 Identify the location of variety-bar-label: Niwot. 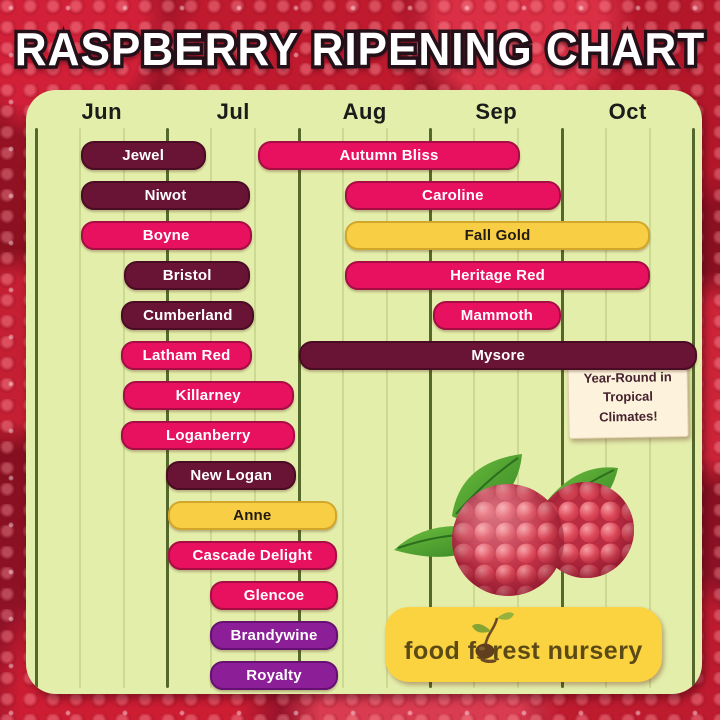
(165, 195).